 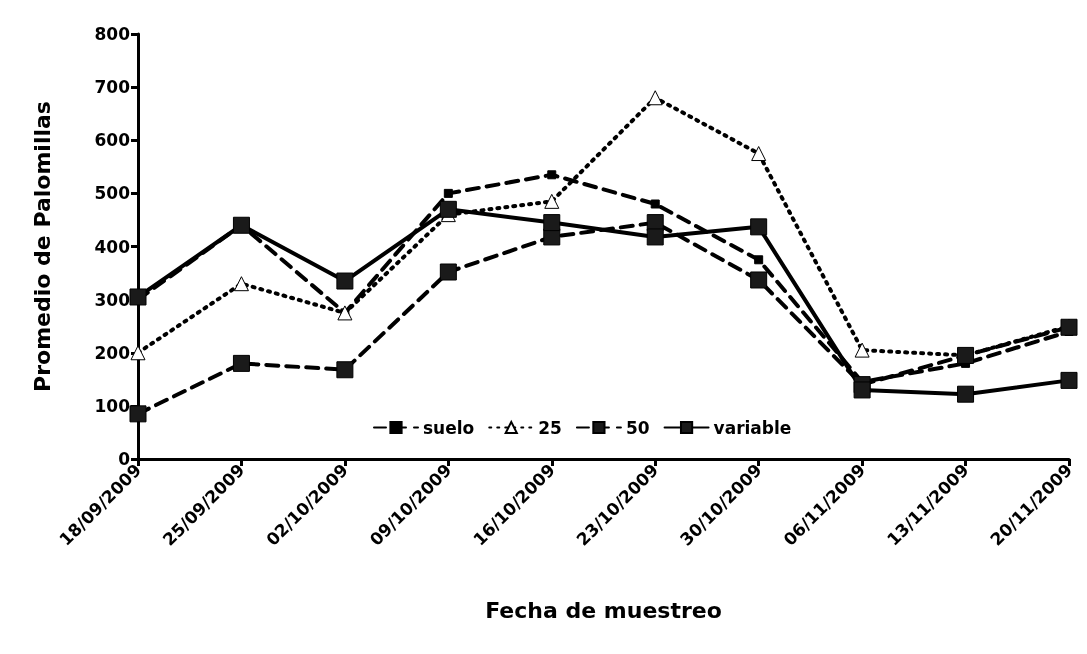 I want to click on legend-label: 50, so click(x=637, y=427).